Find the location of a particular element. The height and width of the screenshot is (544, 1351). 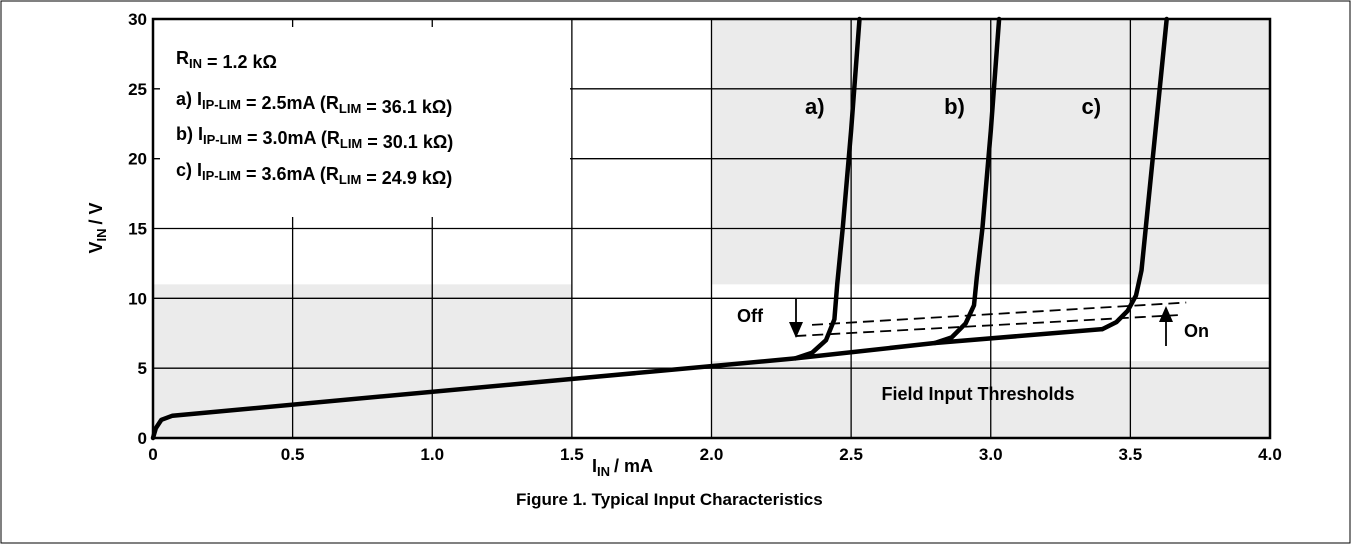

thresholds-label: Field Input Thresholds is located at coordinates (978, 394).